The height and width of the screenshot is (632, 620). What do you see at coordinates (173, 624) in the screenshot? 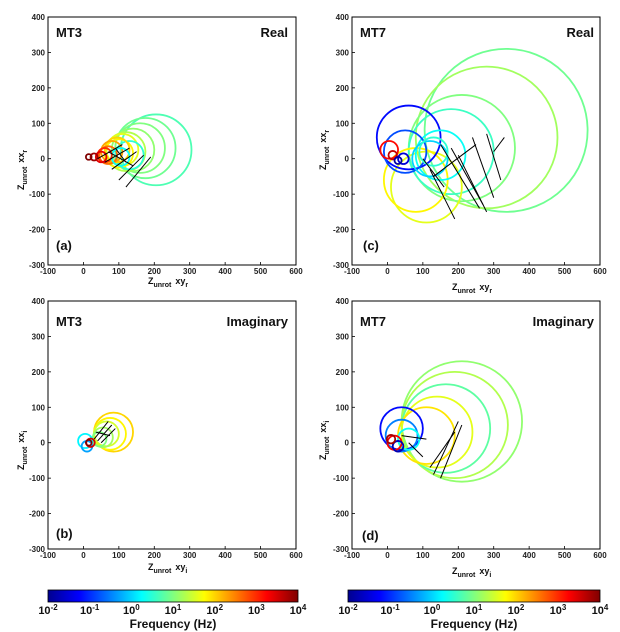
I see `colorbar-label: Frequency (Hz)` at bounding box center [173, 624].